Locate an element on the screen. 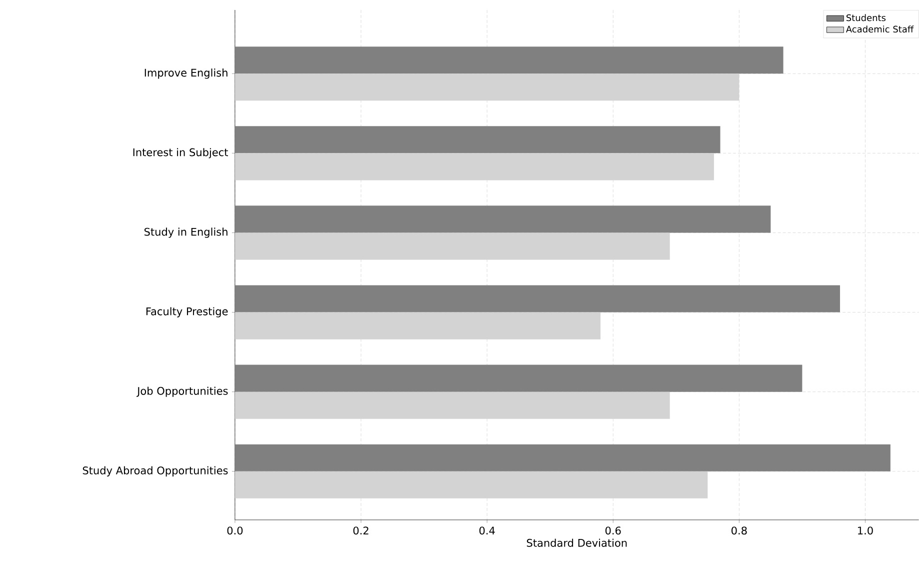 Image resolution: width=919 pixels, height=562 pixels. x-tick-label: 0.6 is located at coordinates (613, 530).